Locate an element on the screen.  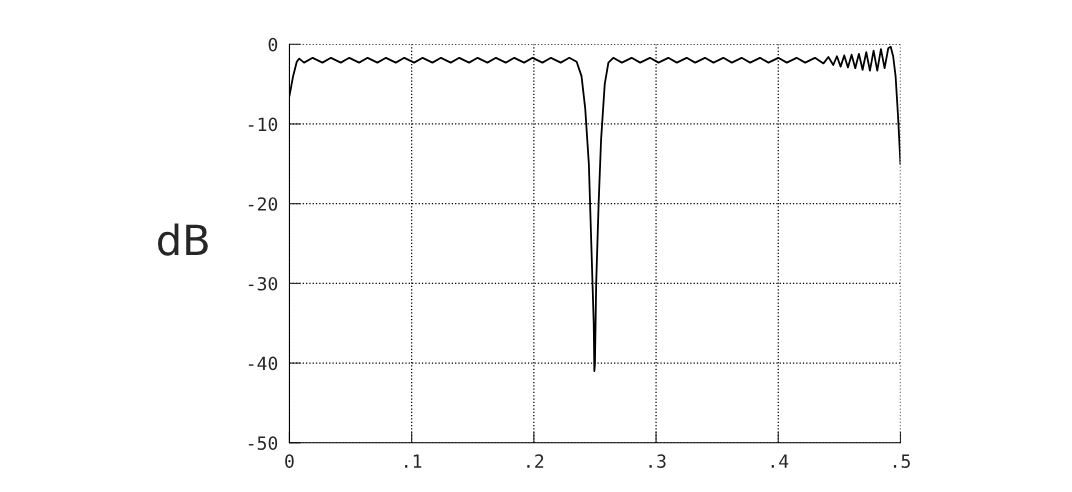
x-tick-label: .3 is located at coordinates (657, 461).